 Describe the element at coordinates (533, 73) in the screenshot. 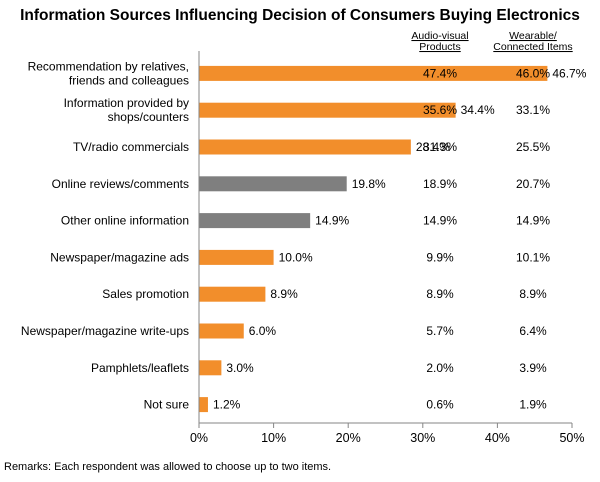

I see `table-cell-wearable: 46.0%` at that location.